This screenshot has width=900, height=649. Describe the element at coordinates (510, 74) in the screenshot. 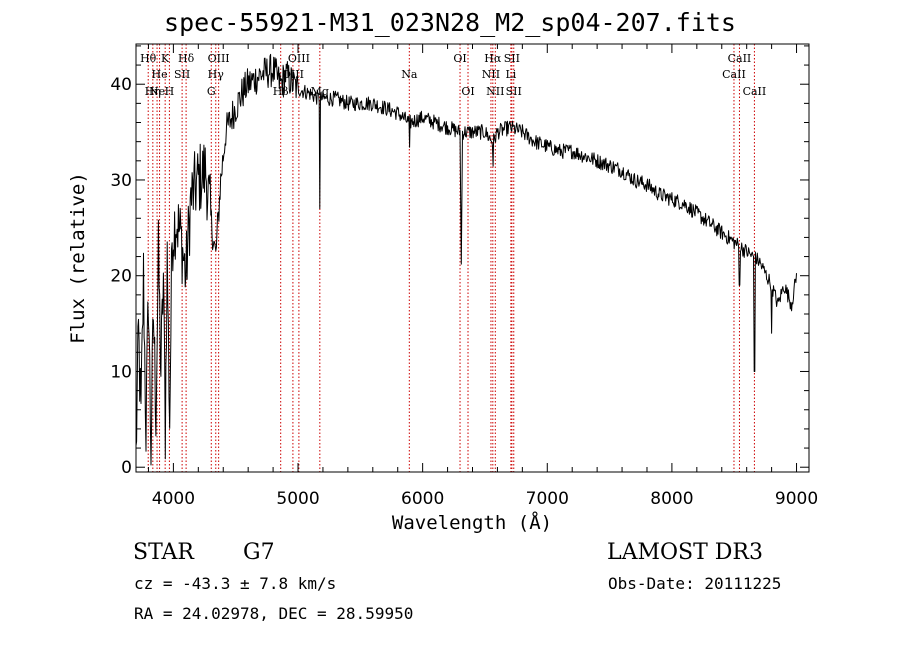

I see `line-label: Li` at that location.